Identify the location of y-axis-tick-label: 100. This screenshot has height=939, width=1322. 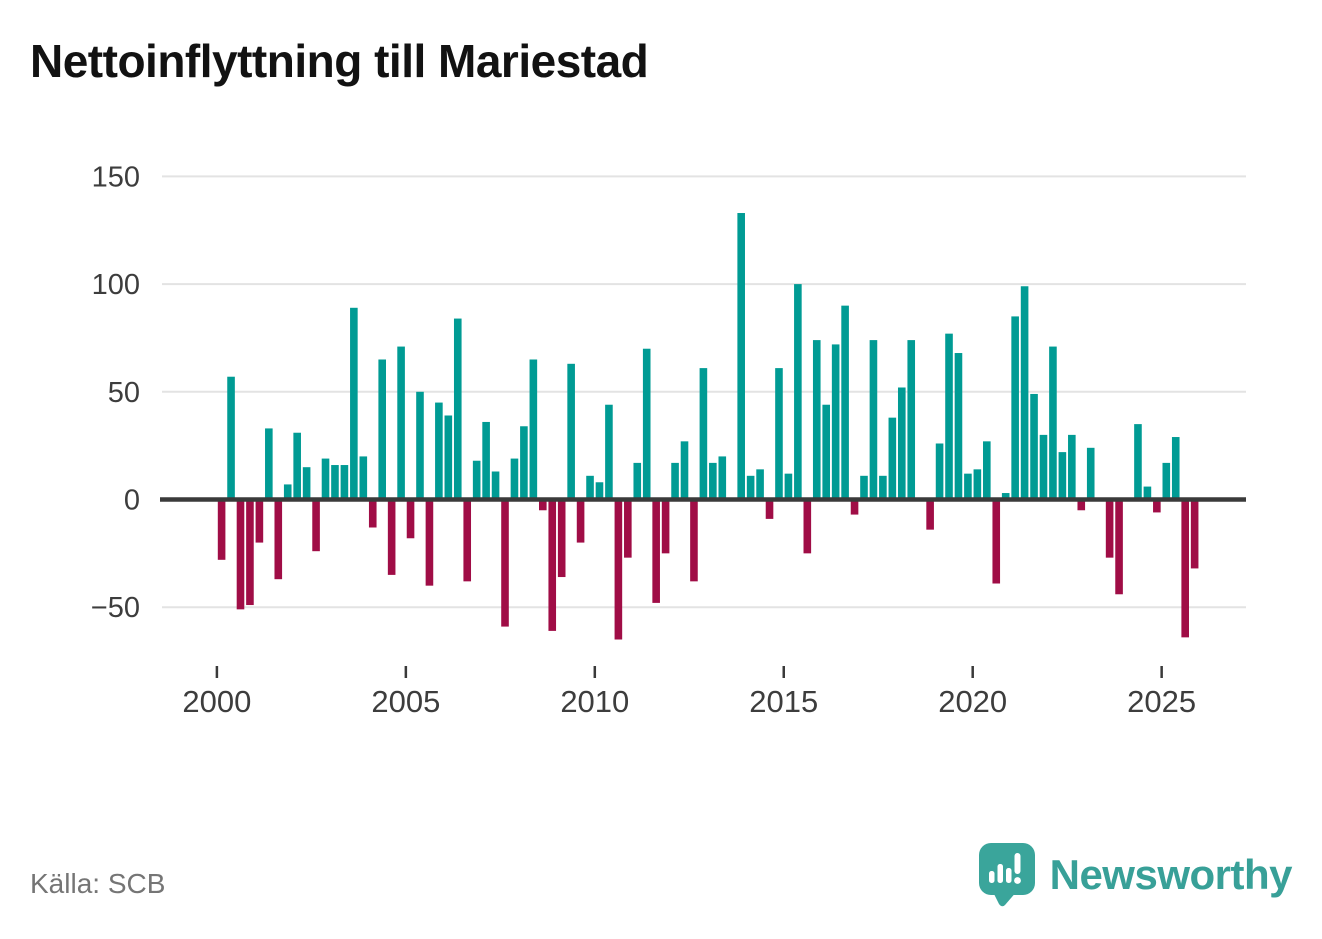
(116, 285).